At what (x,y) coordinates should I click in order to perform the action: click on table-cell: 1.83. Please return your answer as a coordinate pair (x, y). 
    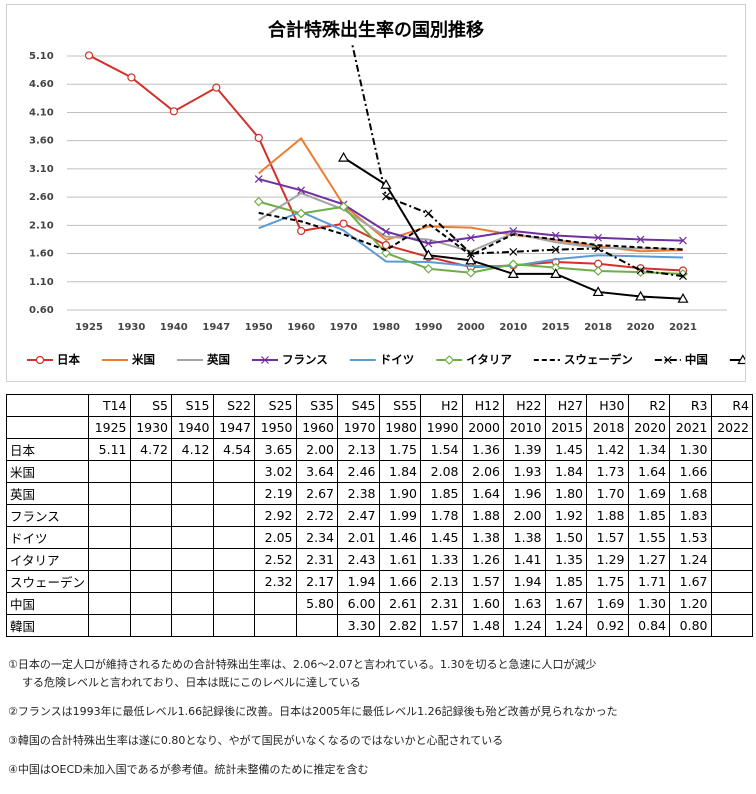
    Looking at the image, I should click on (690, 515).